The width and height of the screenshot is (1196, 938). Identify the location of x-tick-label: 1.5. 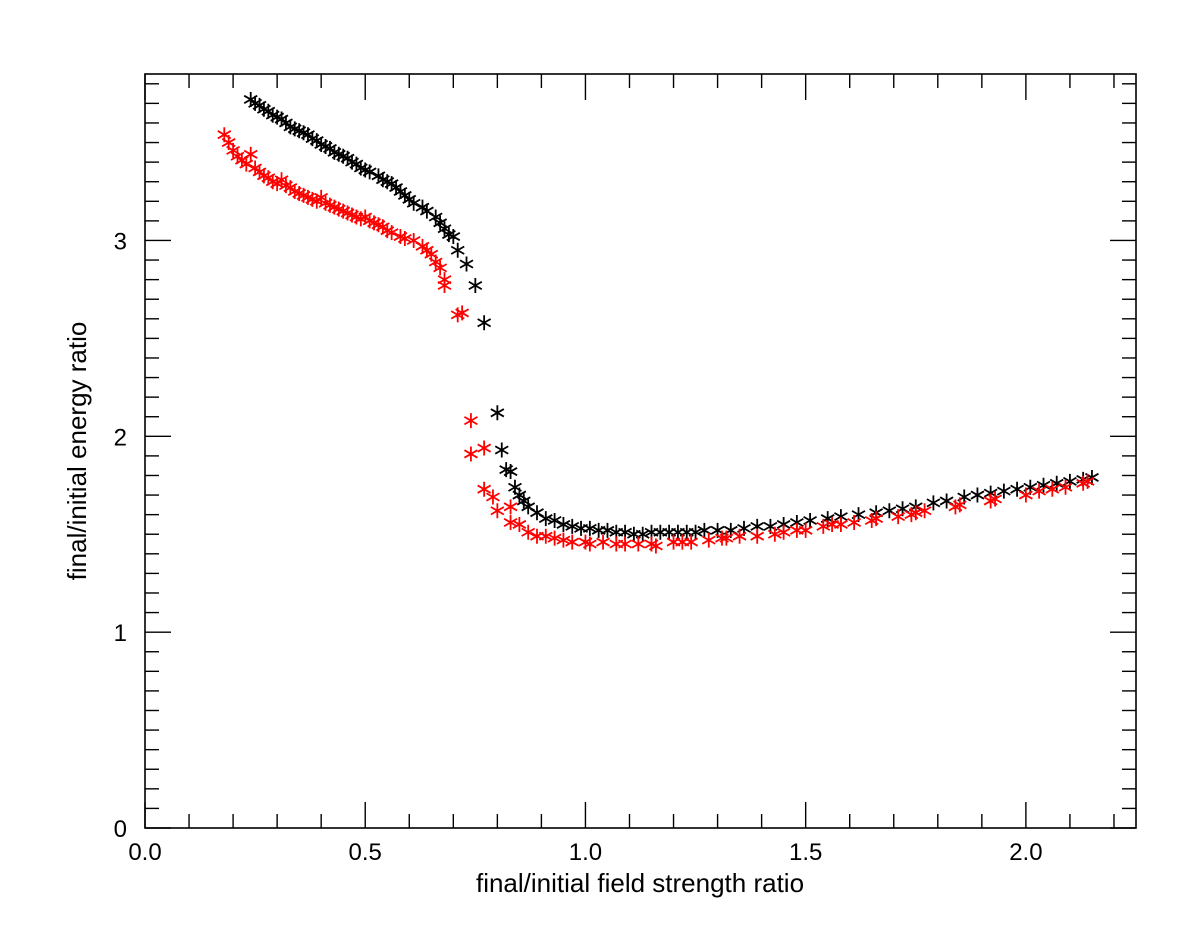
(805, 852).